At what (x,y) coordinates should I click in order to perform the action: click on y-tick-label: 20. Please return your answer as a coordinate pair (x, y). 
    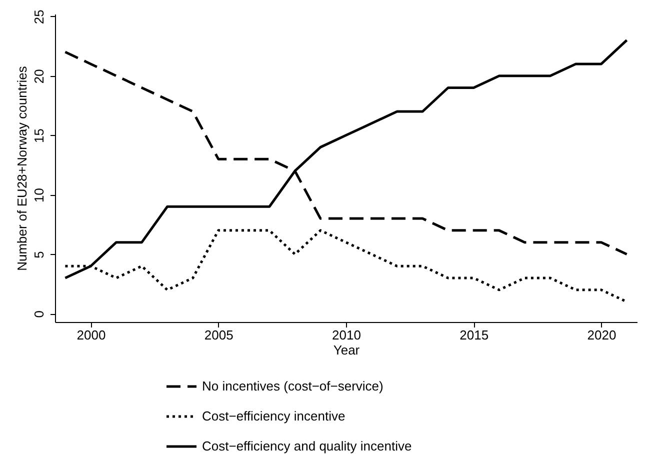
    Looking at the image, I should click on (39, 76).